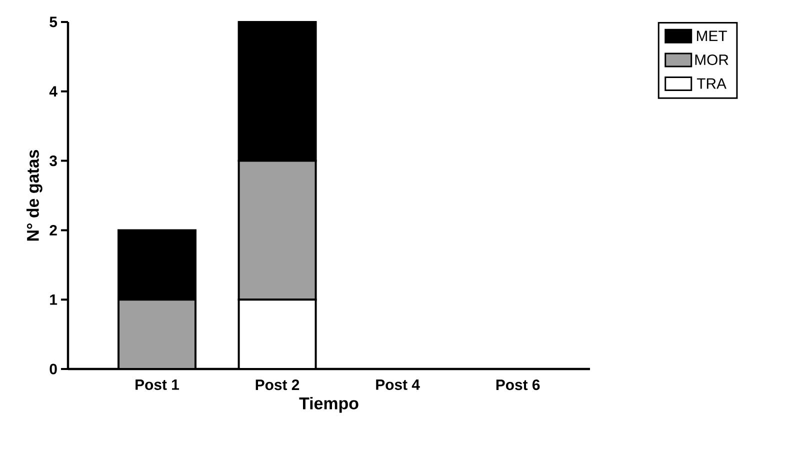 The width and height of the screenshot is (807, 462). I want to click on x-tick-label: Post 6, so click(518, 385).